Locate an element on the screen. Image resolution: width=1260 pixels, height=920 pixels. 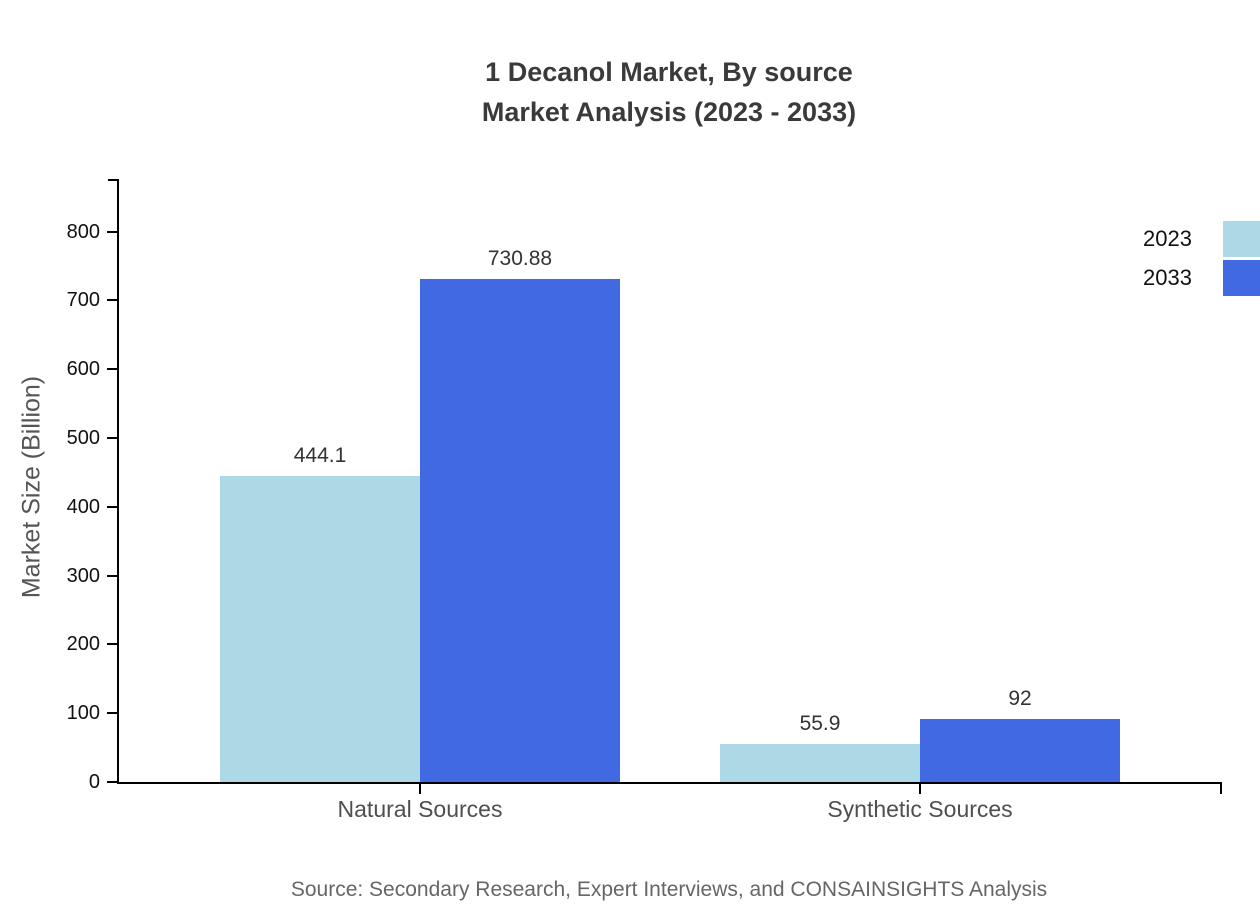
y-tick-label-400: 400 is located at coordinates (83, 506).